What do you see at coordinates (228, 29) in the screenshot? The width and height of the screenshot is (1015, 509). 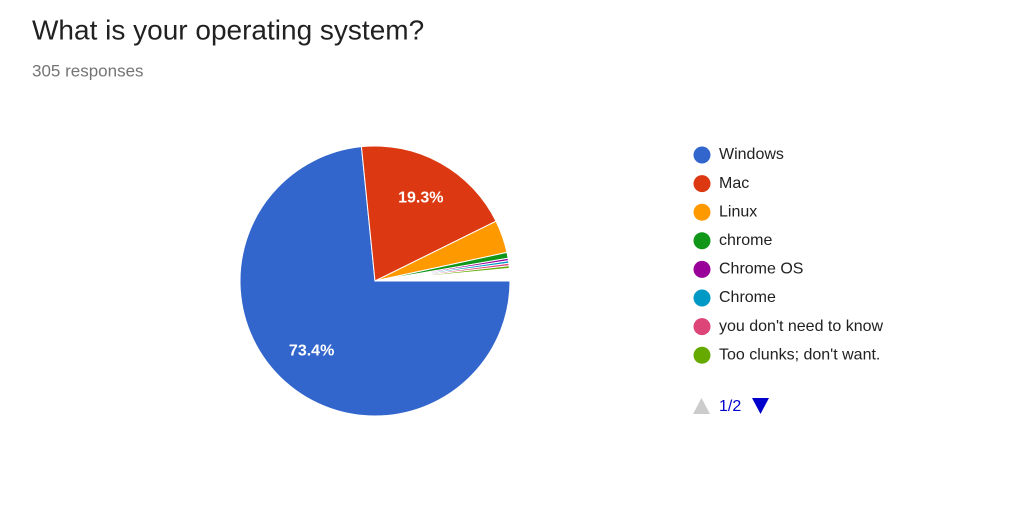 I see `chart-title: What is your operating system?` at bounding box center [228, 29].